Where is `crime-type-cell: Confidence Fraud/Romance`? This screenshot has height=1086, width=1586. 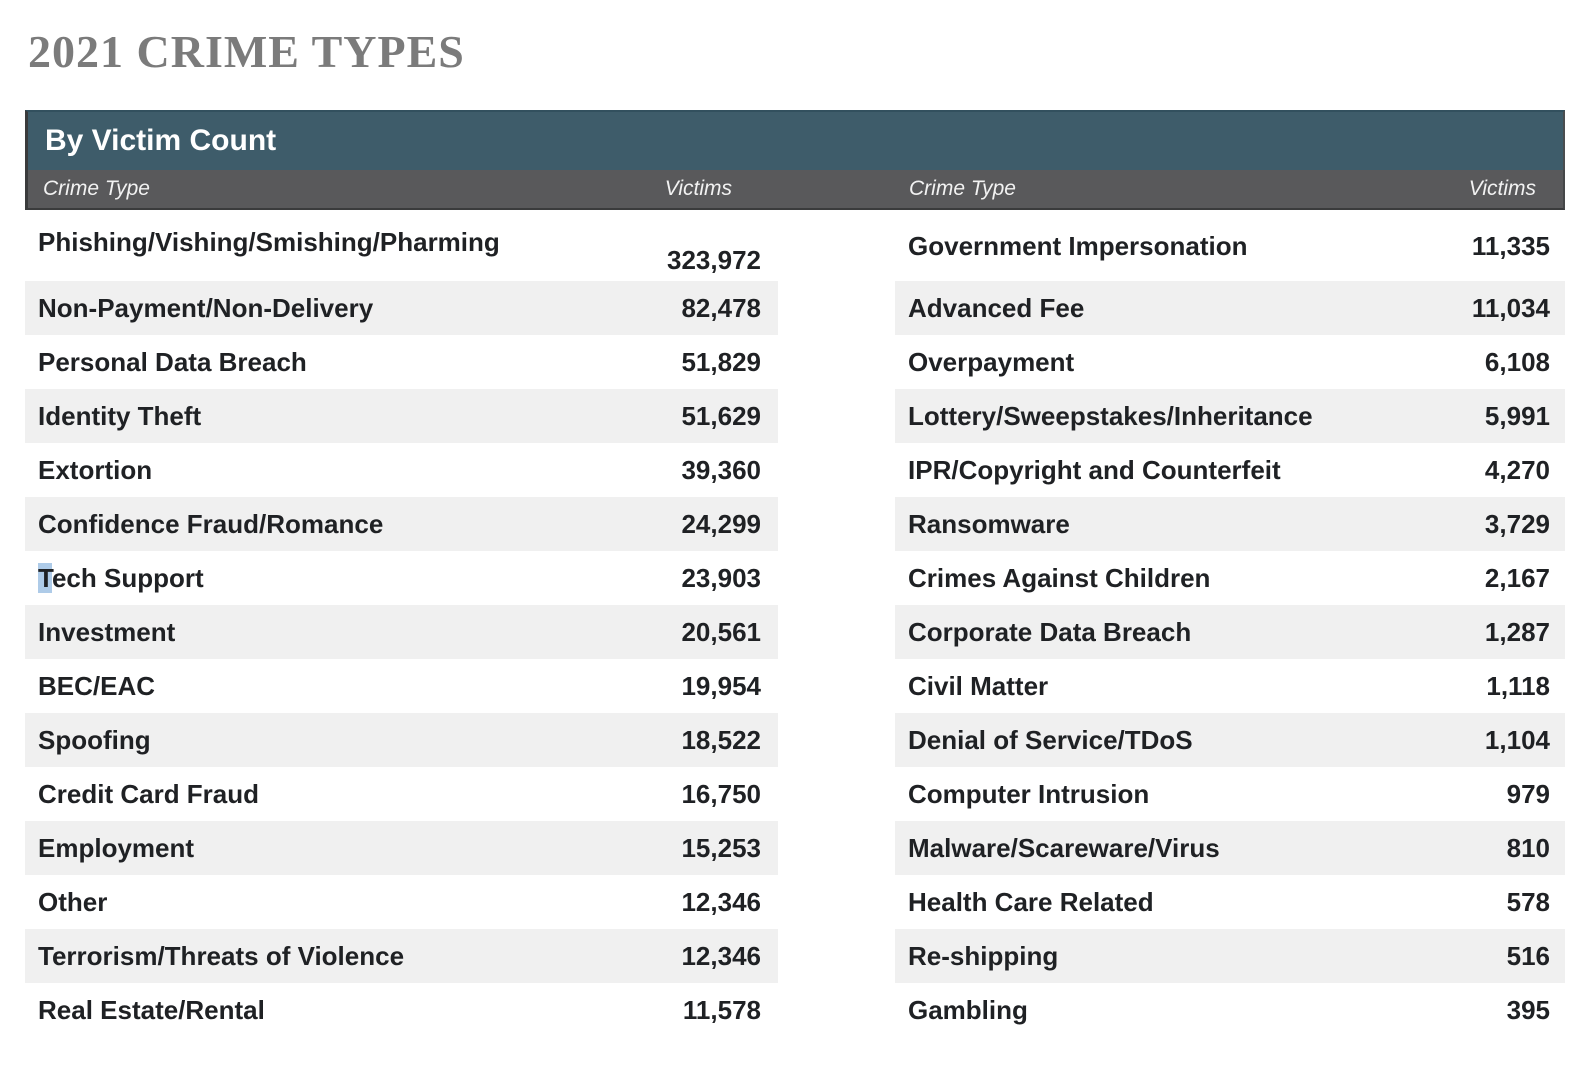
crime-type-cell: Confidence Fraud/Romance is located at coordinates (211, 523).